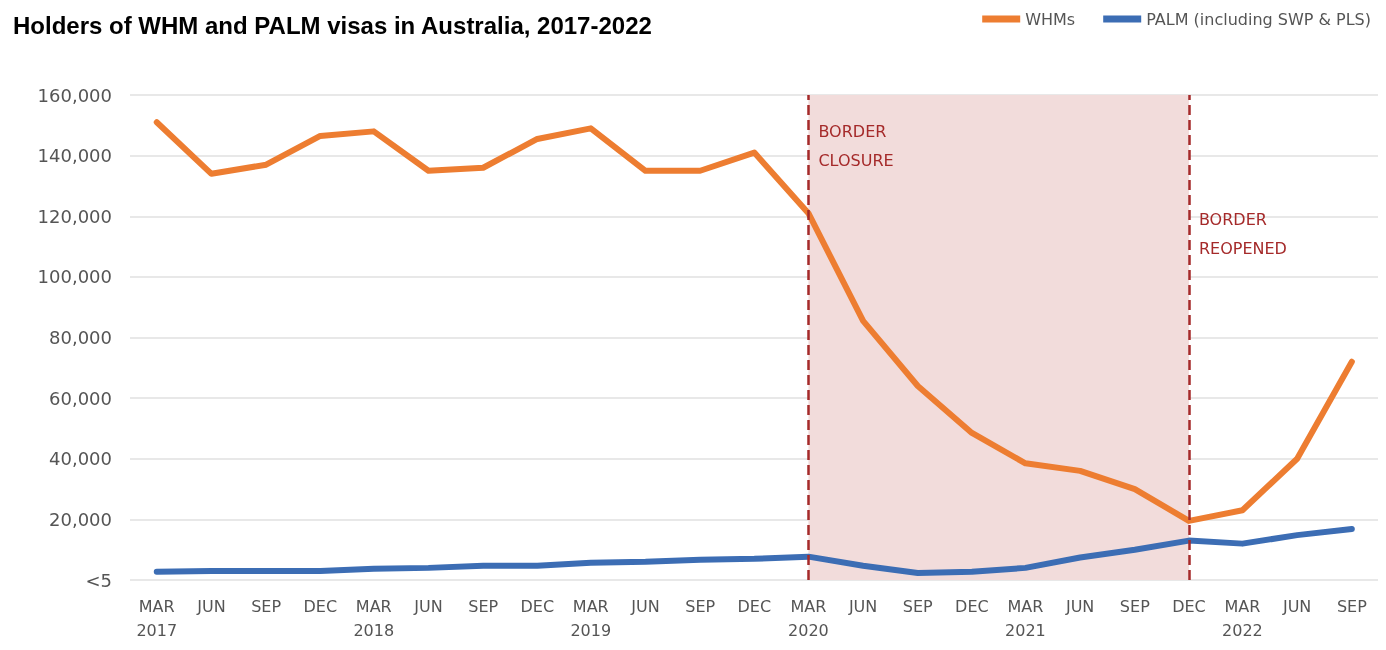 This screenshot has width=1386, height=650. Describe the element at coordinates (1259, 19) in the screenshot. I see `legend-label: PALM (including SWP & PLS)` at that location.